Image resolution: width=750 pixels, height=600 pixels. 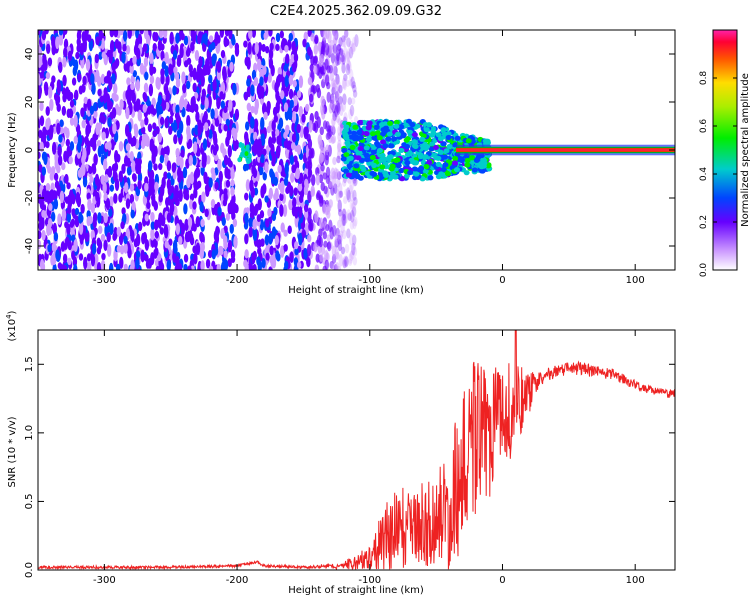 I want to click on x-tick-label: 0, so click(x=502, y=280).